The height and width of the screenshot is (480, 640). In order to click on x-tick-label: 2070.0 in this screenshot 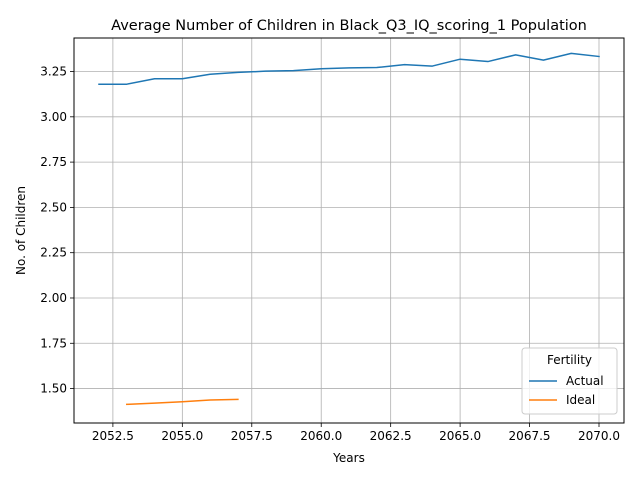, I will do `click(599, 436)`.